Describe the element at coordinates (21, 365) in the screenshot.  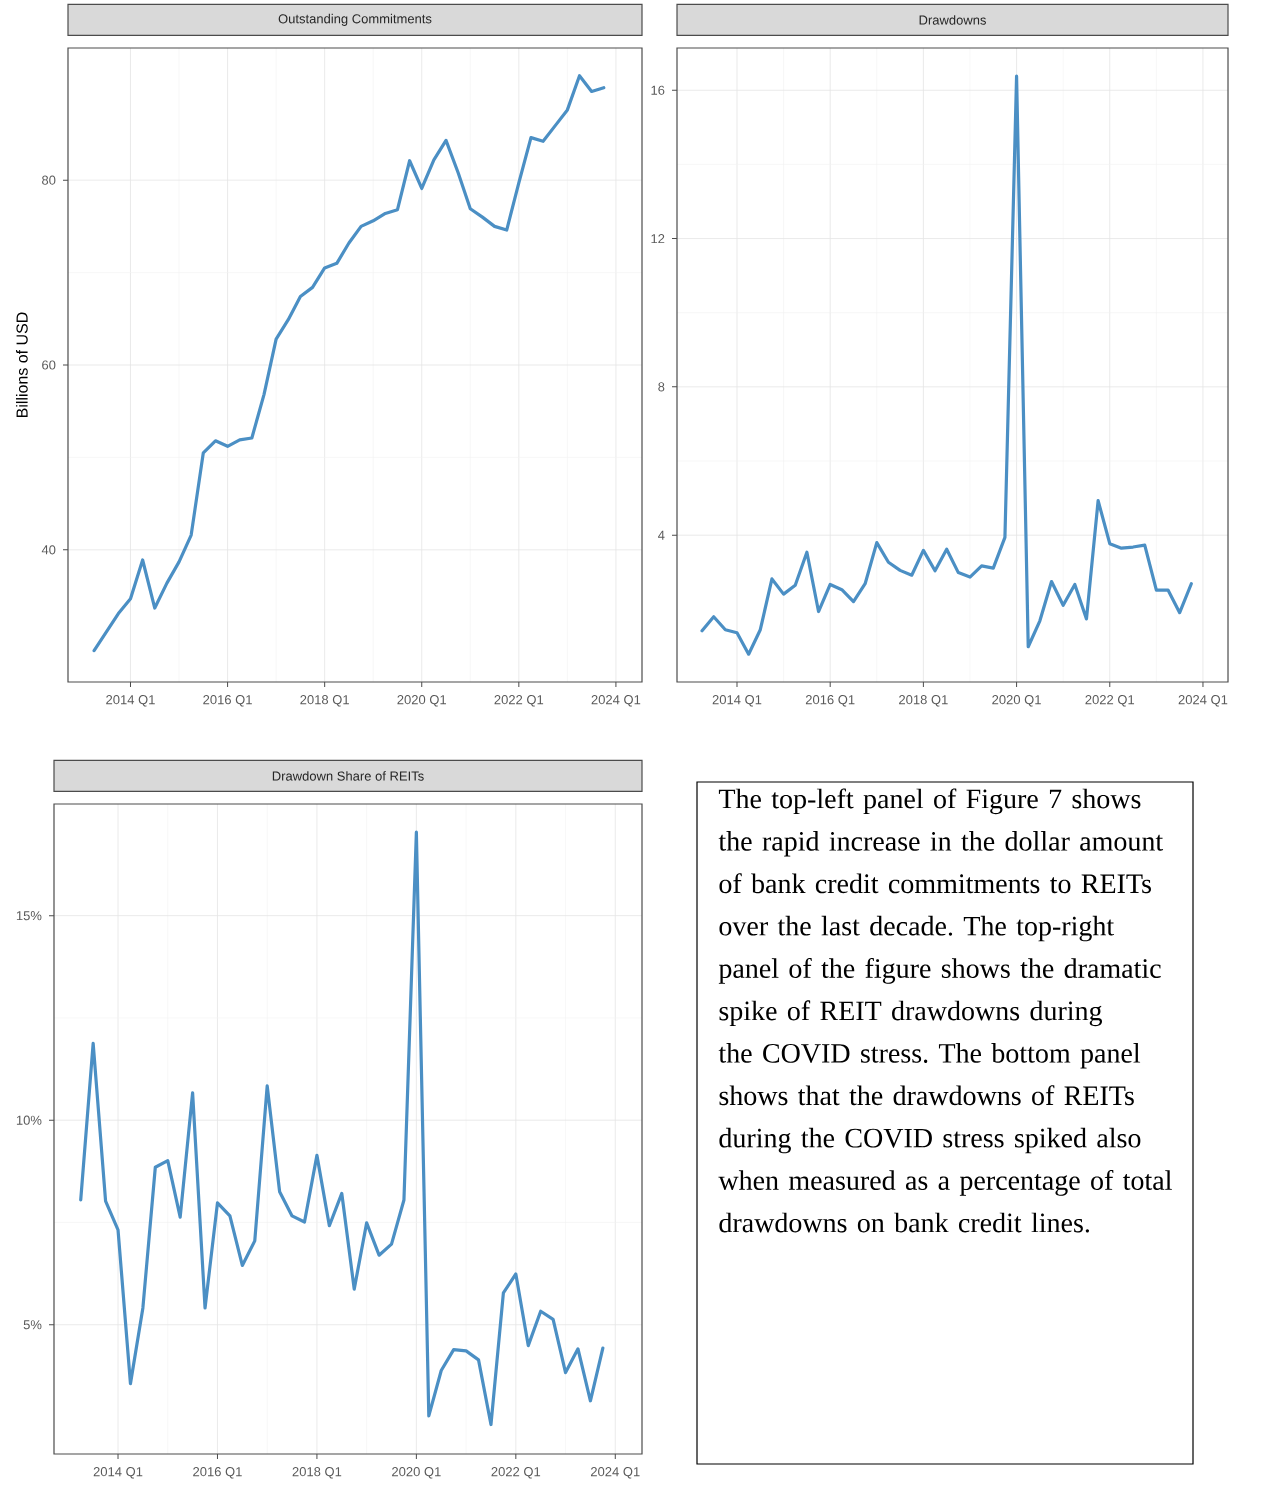
I see `y-axis-title: Billions of USD` at that location.